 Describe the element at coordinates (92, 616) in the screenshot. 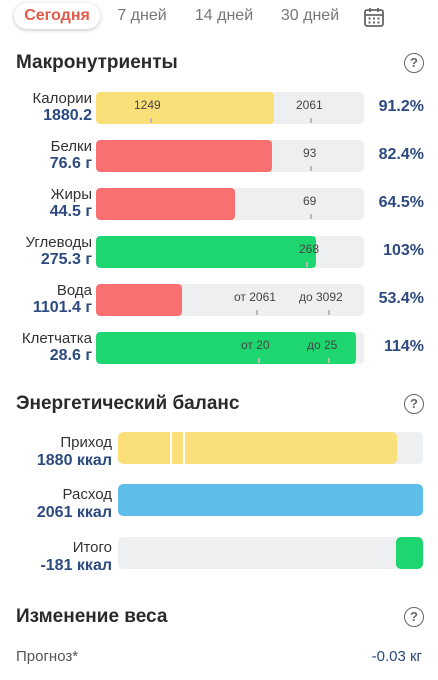

I see `weight-title: Изменение веса` at that location.